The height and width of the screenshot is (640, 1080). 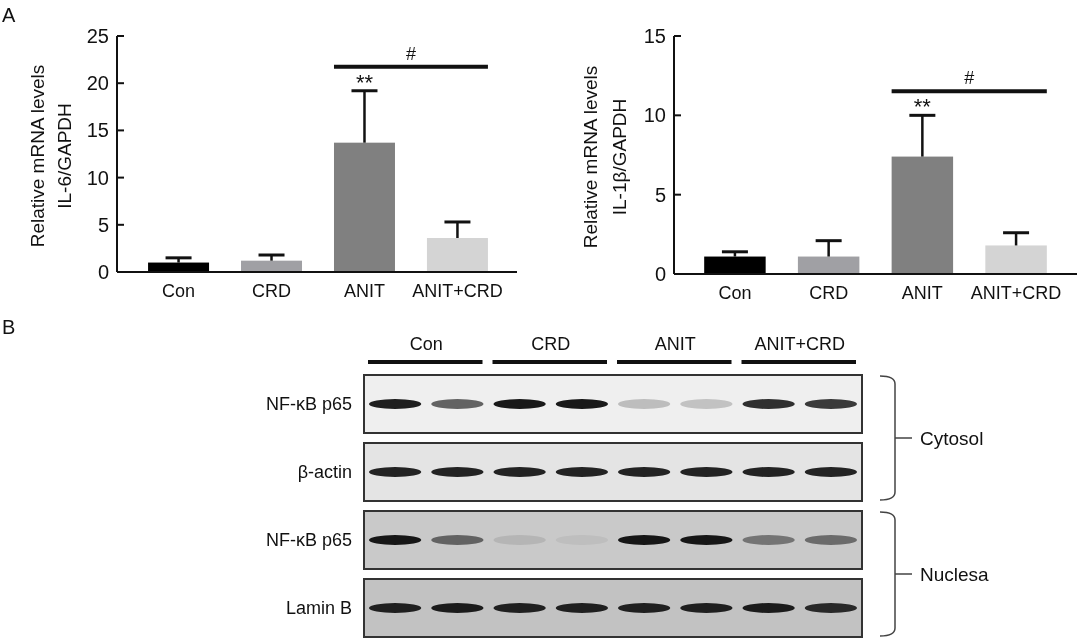 What do you see at coordinates (50, 156) in the screenshot?
I see `y-axis-title: Relative mRNA levels IL-6/GAPDH` at bounding box center [50, 156].